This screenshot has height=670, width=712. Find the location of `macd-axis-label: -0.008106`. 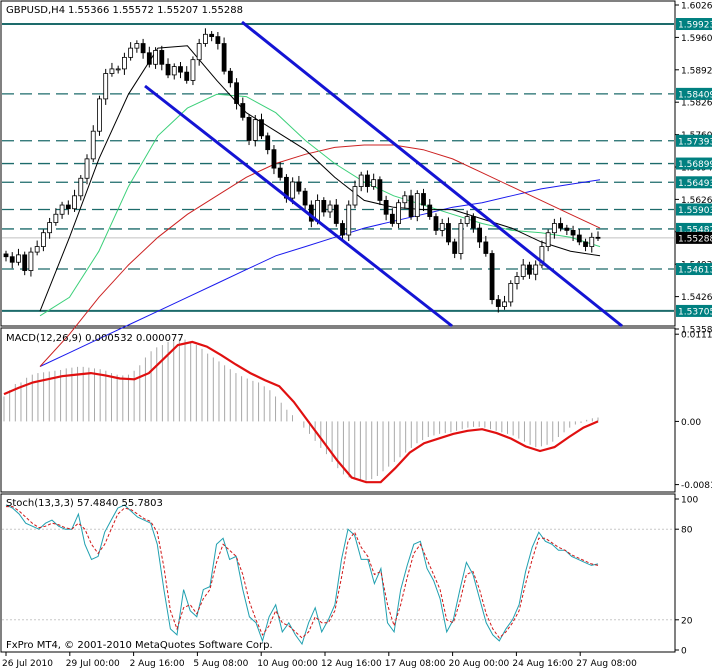

macd-axis-label: -0.008106 is located at coordinates (696, 486).